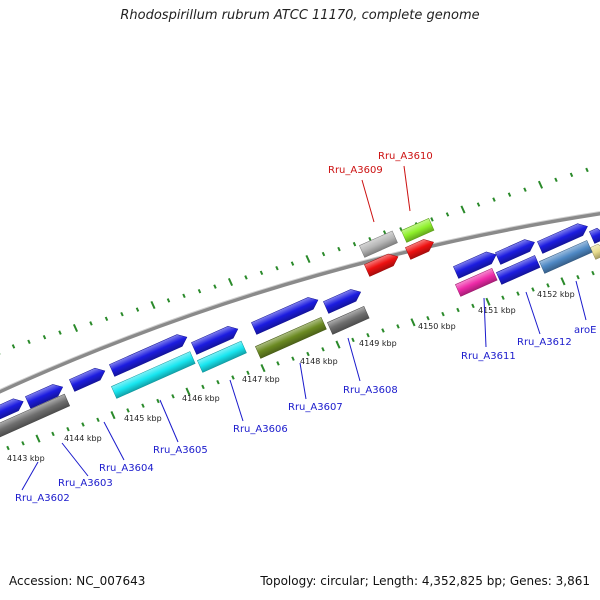 The image size is (600, 600). Describe the element at coordinates (143, 418) in the screenshot. I see `kbp-tick-label: 4145 kbp` at that location.